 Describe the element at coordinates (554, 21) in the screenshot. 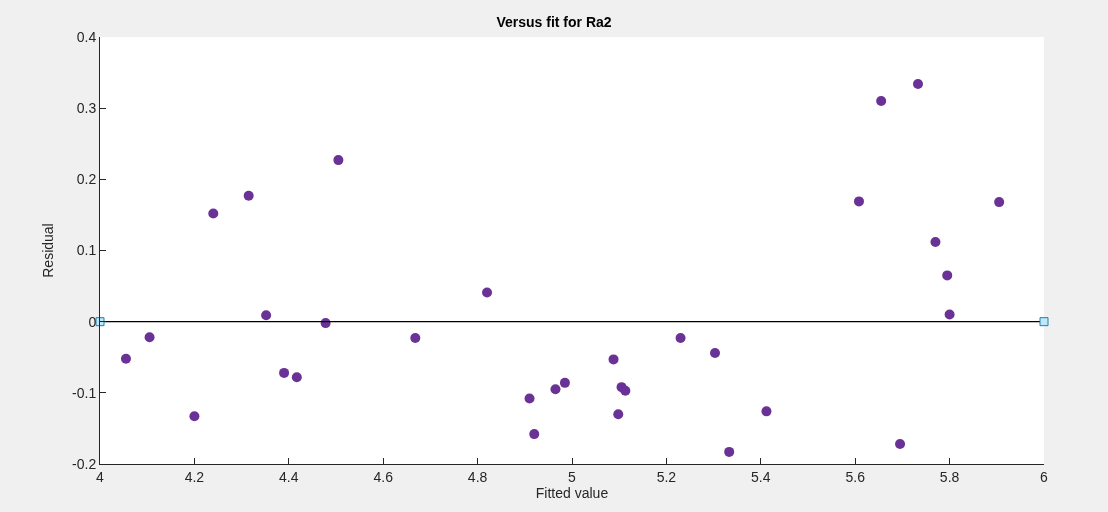

I see `chart-title: Versus fit for Ra2` at that location.